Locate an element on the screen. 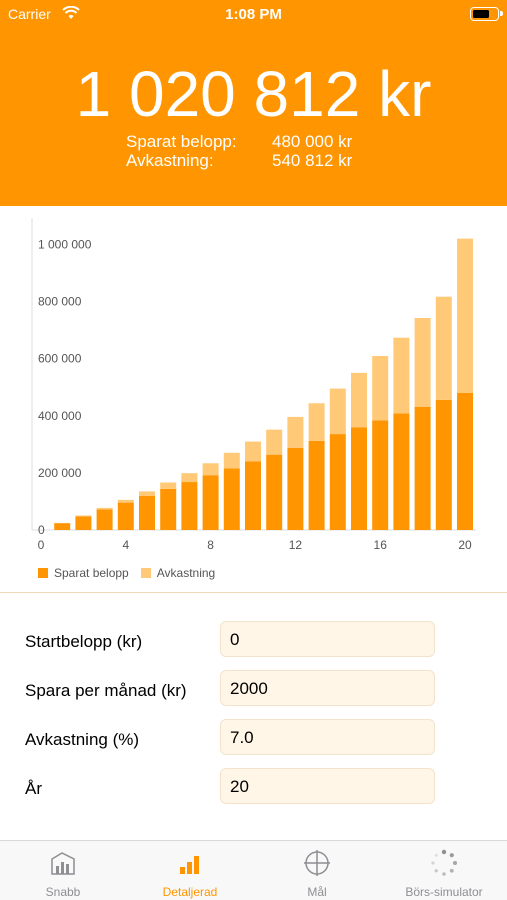  status-time: 1:08 PM is located at coordinates (253, 14).